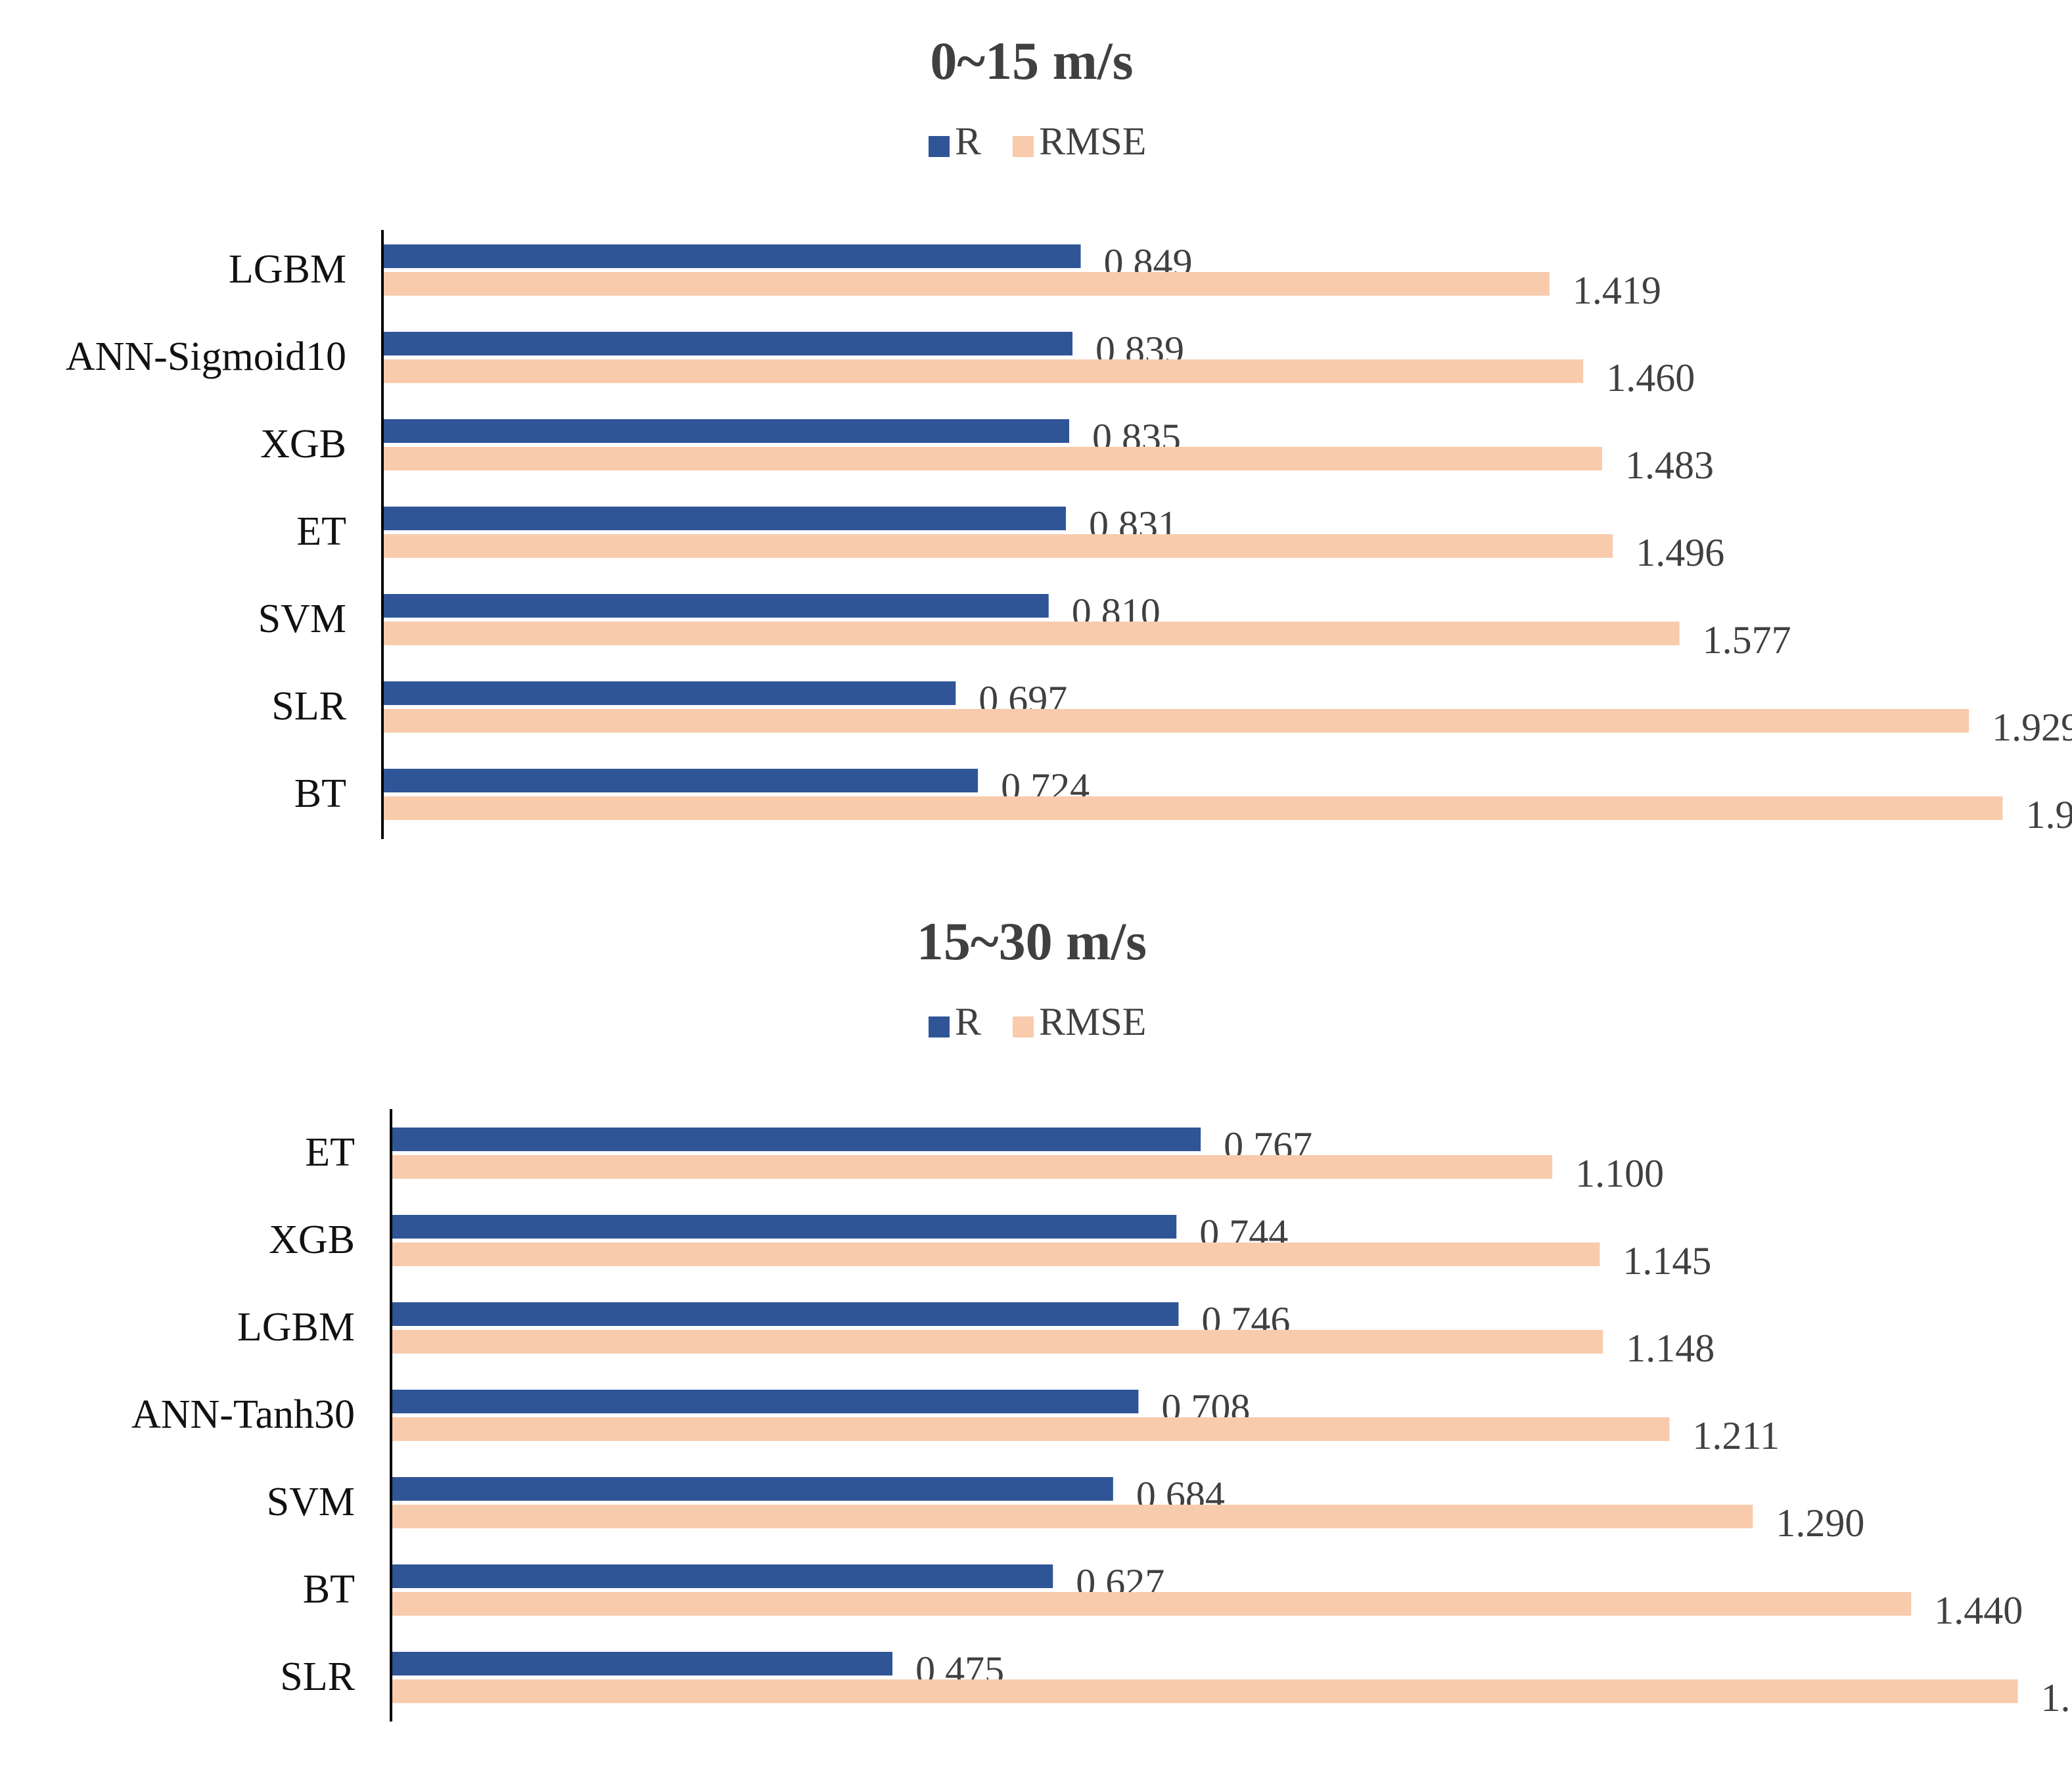 The height and width of the screenshot is (1778, 2072). Describe the element at coordinates (243, 1414) in the screenshot. I see `category-label: ANN-Tanh30` at that location.